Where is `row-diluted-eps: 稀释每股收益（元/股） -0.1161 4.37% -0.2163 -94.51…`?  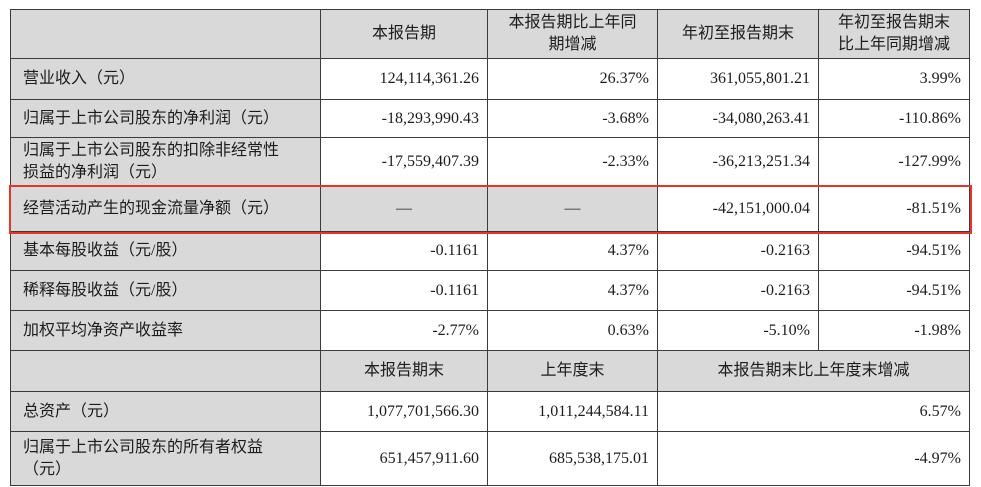
row-diluted-eps: 稀释每股收益（元/股） -0.1161 4.37% -0.2163 -94.51… is located at coordinates (490, 290).